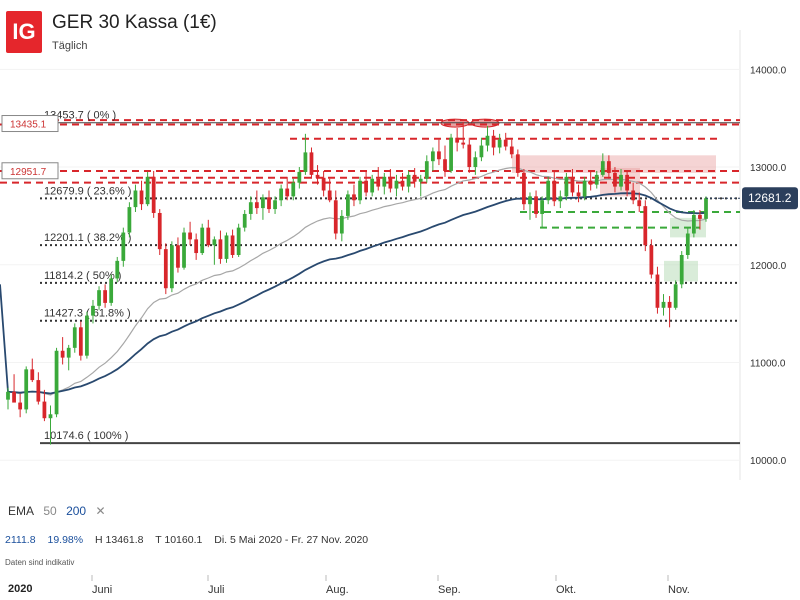 Image resolution: width=800 pixels, height=600 pixels. What do you see at coordinates (768, 461) in the screenshot?
I see `y-tick-label: 10000.0` at bounding box center [768, 461].